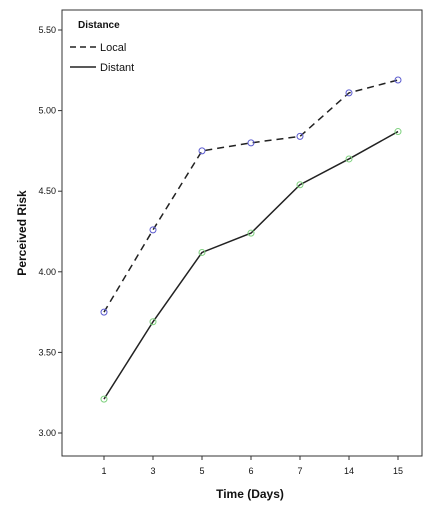 The image size is (436, 508). What do you see at coordinates (47, 352) in the screenshot?
I see `y-tick-label: 3.50` at bounding box center [47, 352].